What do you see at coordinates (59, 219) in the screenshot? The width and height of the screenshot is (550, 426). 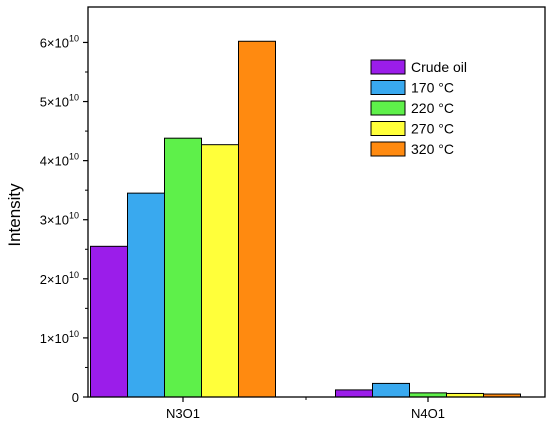 I see `y-tick-label: 3×10¹⁰` at bounding box center [59, 219].